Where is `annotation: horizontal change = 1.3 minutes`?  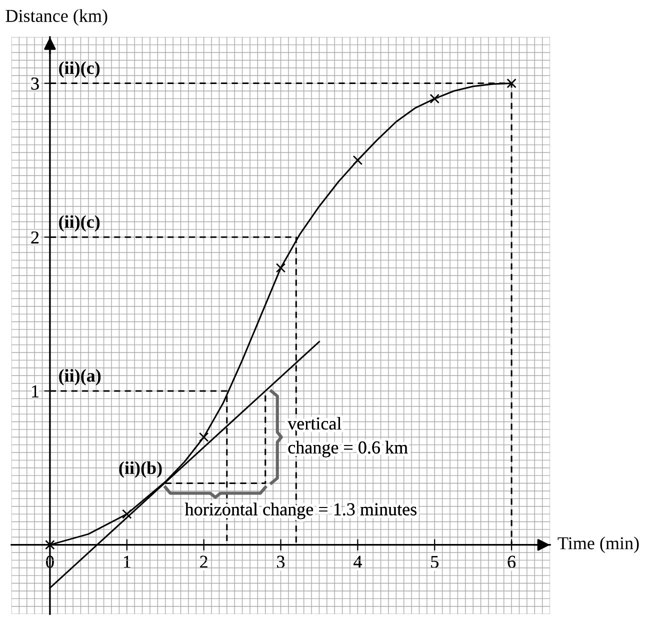 annotation: horizontal change = 1.3 minutes is located at coordinates (300, 511).